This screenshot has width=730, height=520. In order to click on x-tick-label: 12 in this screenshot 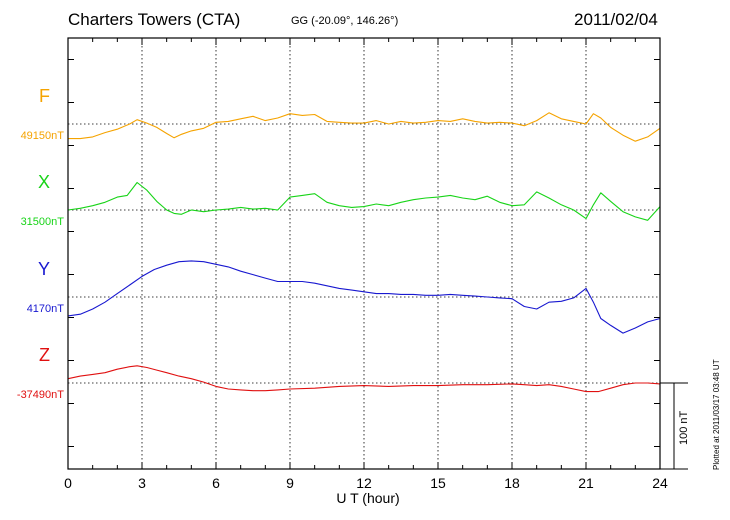, I will do `click(364, 483)`.